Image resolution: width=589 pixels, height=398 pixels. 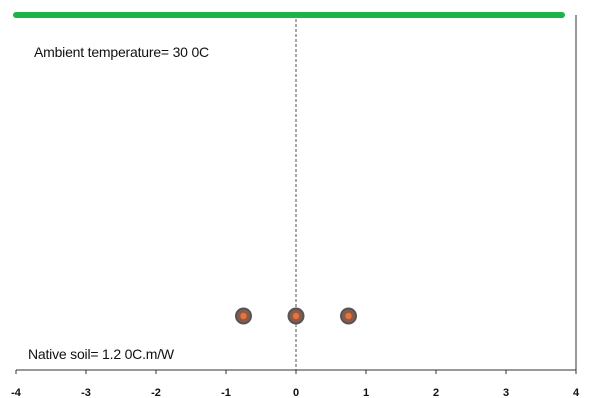 What do you see at coordinates (101, 354) in the screenshot?
I see `native-soil-label: Native soil= 1.2 0C.m/W` at bounding box center [101, 354].